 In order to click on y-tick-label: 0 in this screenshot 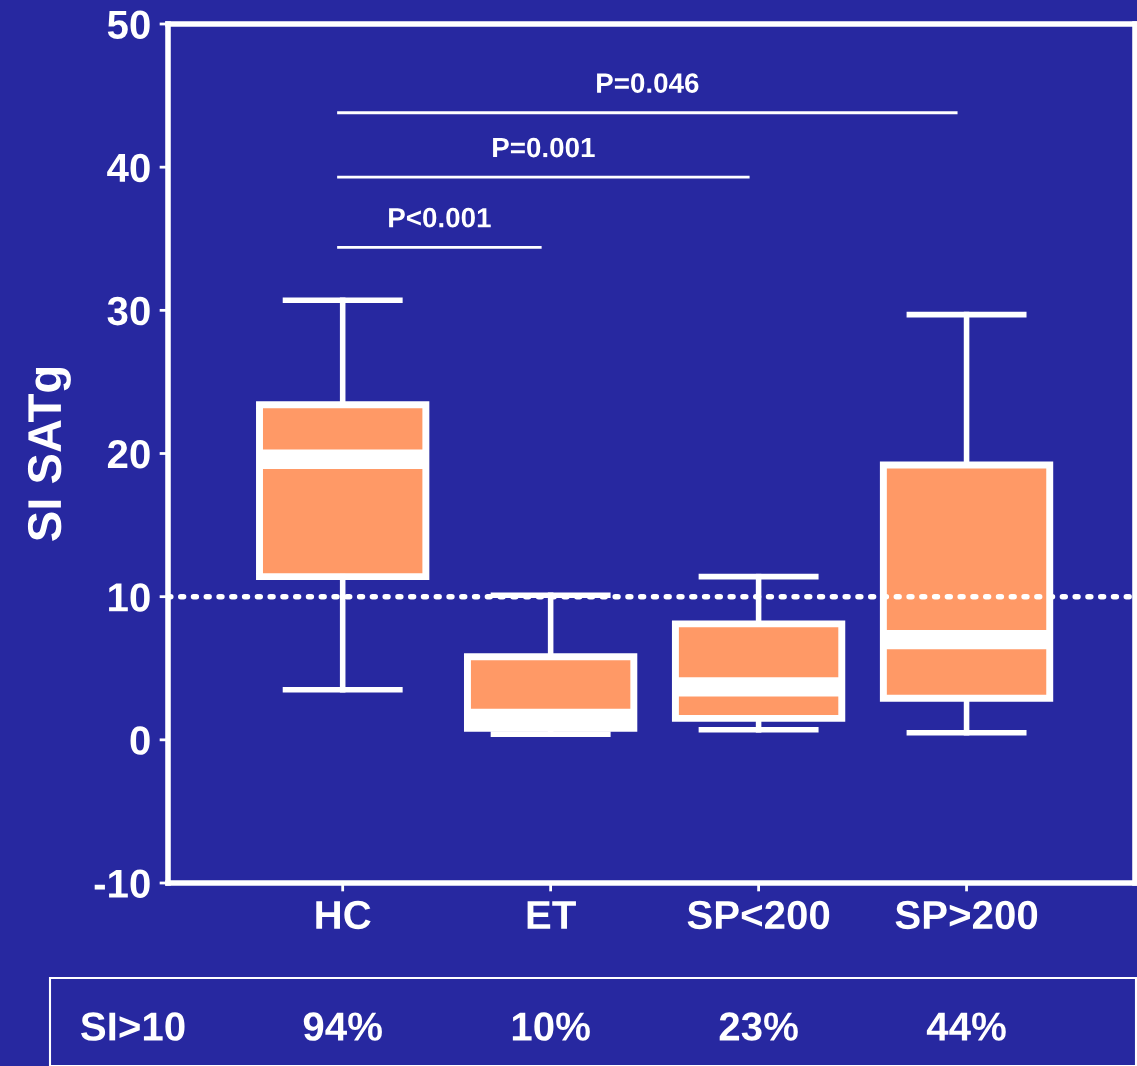, I will do `click(140, 740)`.